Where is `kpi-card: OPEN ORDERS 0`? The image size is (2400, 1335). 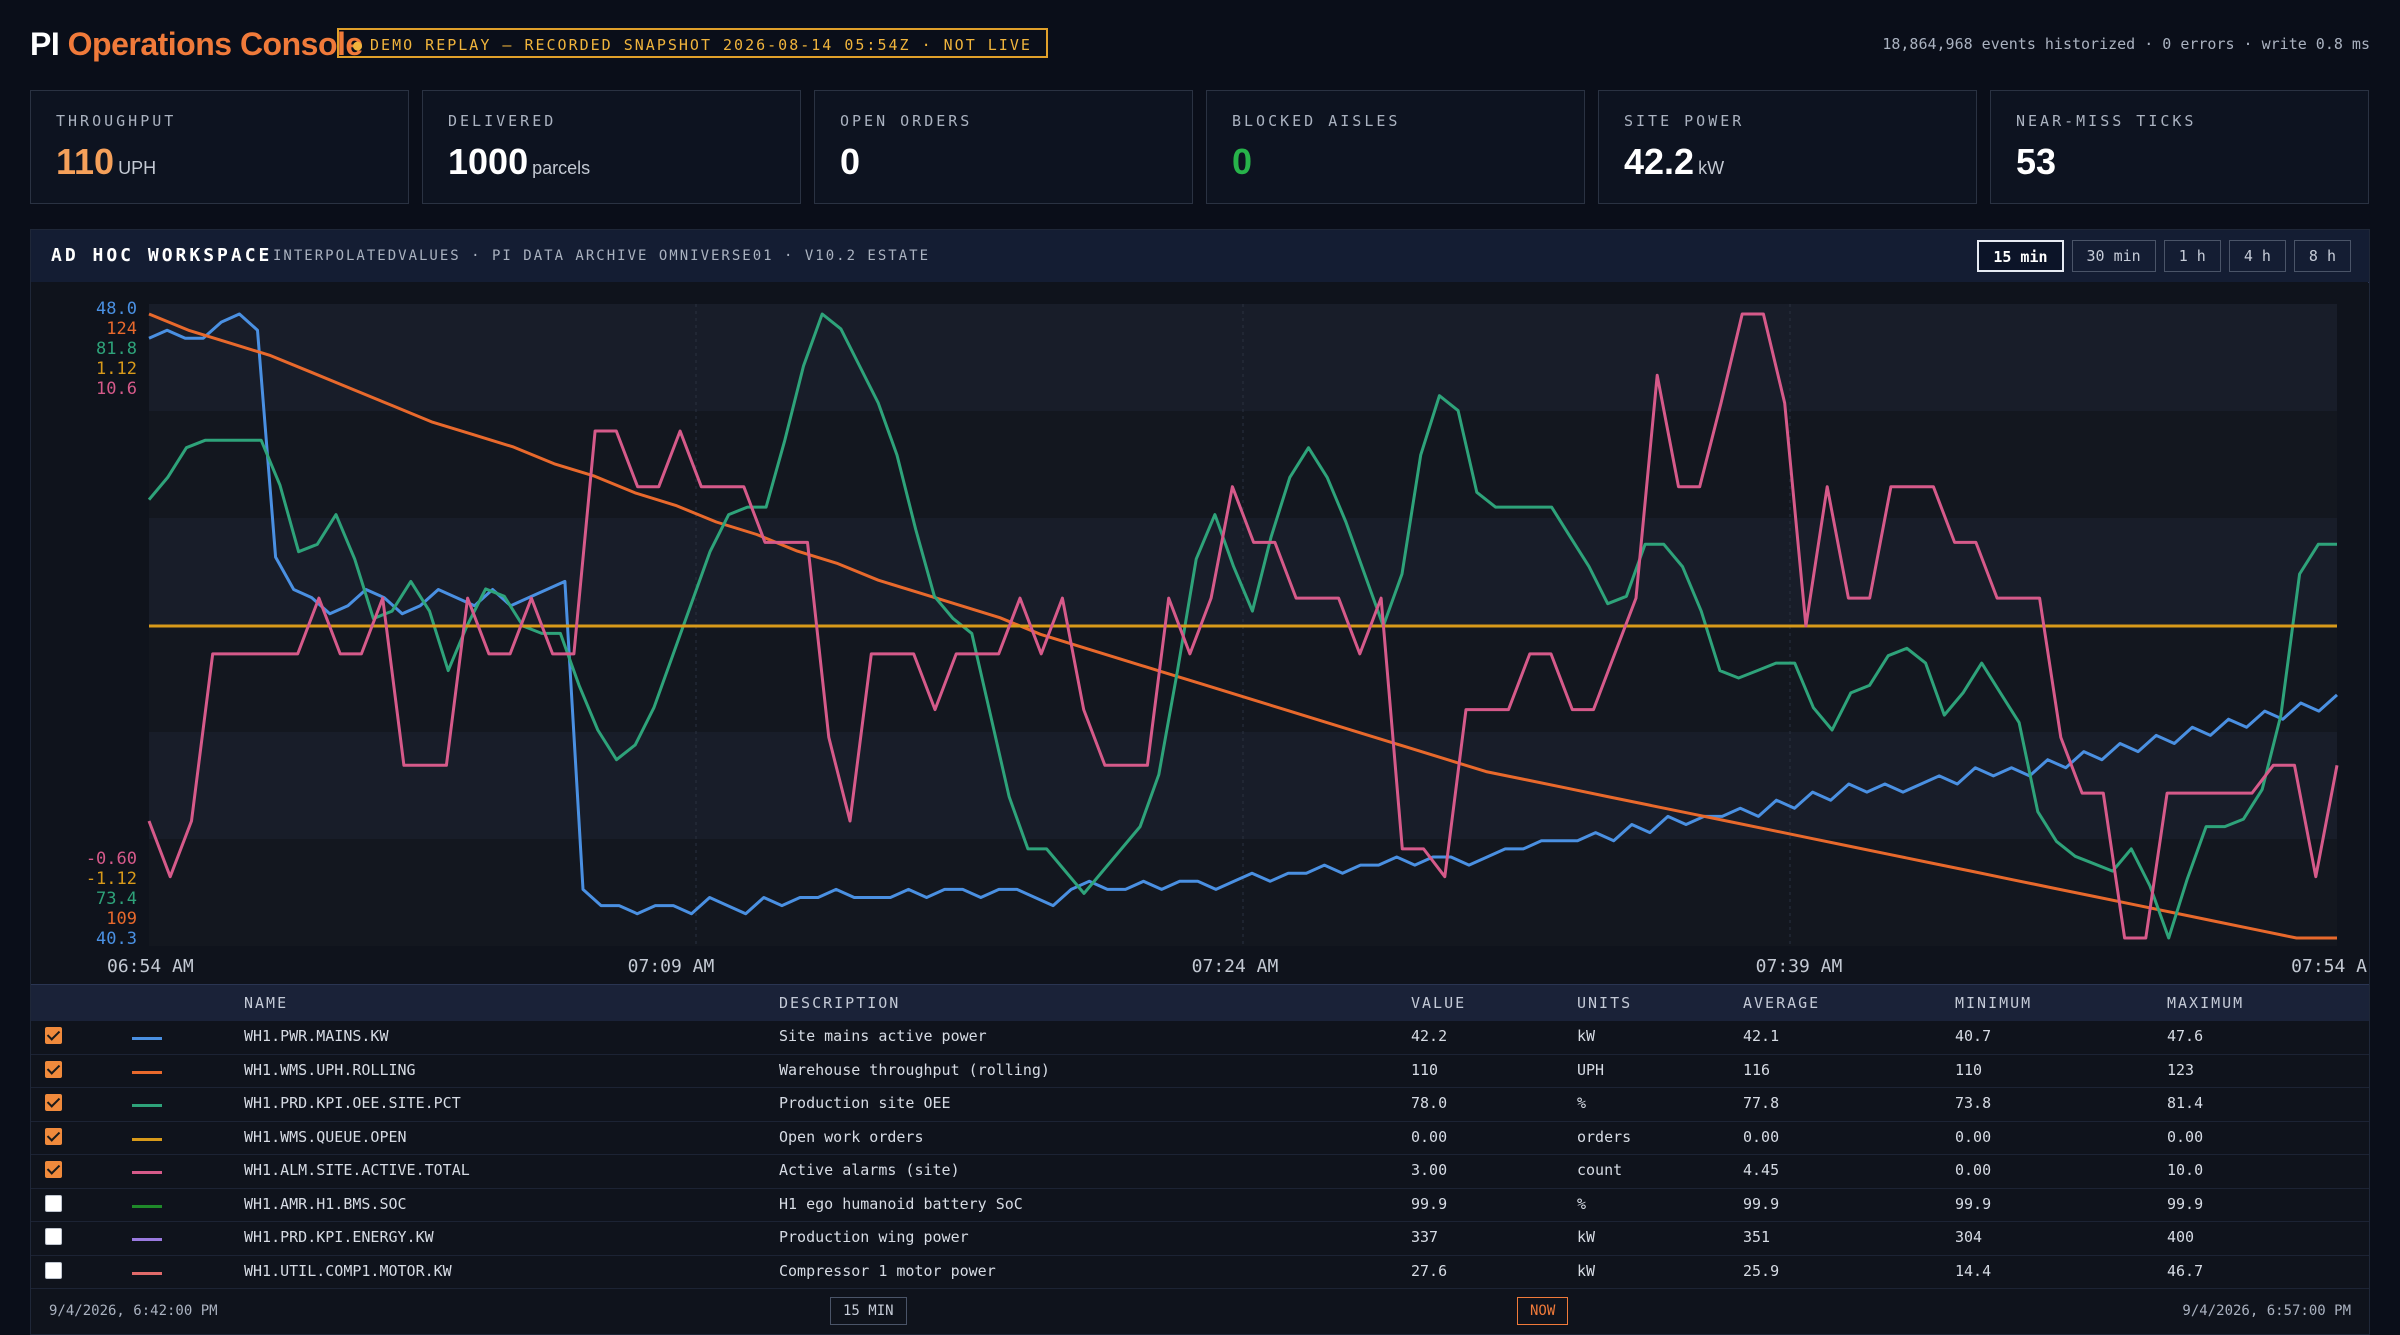
kpi-card: OPEN ORDERS 0 is located at coordinates (1003, 147).